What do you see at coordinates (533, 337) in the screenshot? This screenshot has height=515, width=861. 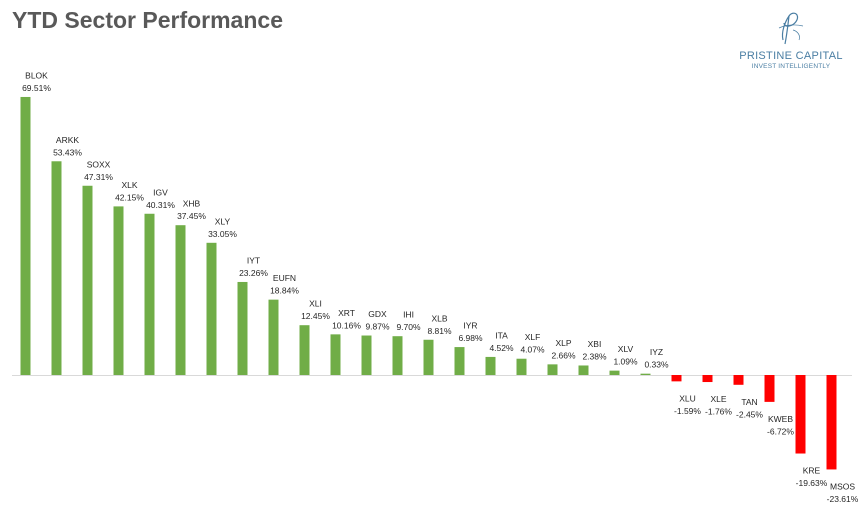 I see `category-label-xlf: XLF` at bounding box center [533, 337].